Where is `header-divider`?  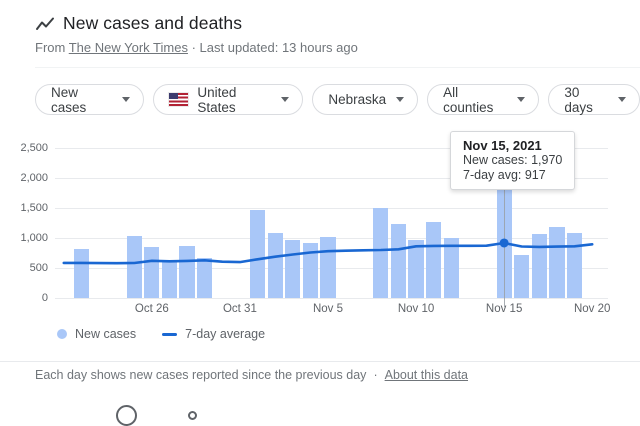 header-divider is located at coordinates (337, 67).